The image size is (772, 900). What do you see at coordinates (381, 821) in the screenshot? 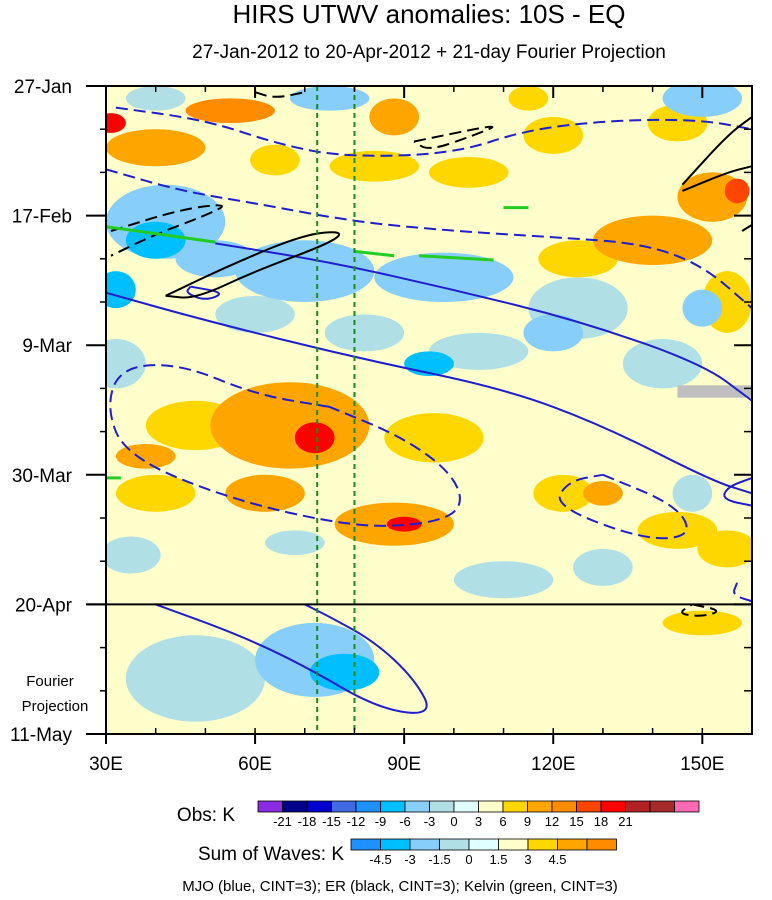
I see `obs-colorbar-label: -9` at bounding box center [381, 821].